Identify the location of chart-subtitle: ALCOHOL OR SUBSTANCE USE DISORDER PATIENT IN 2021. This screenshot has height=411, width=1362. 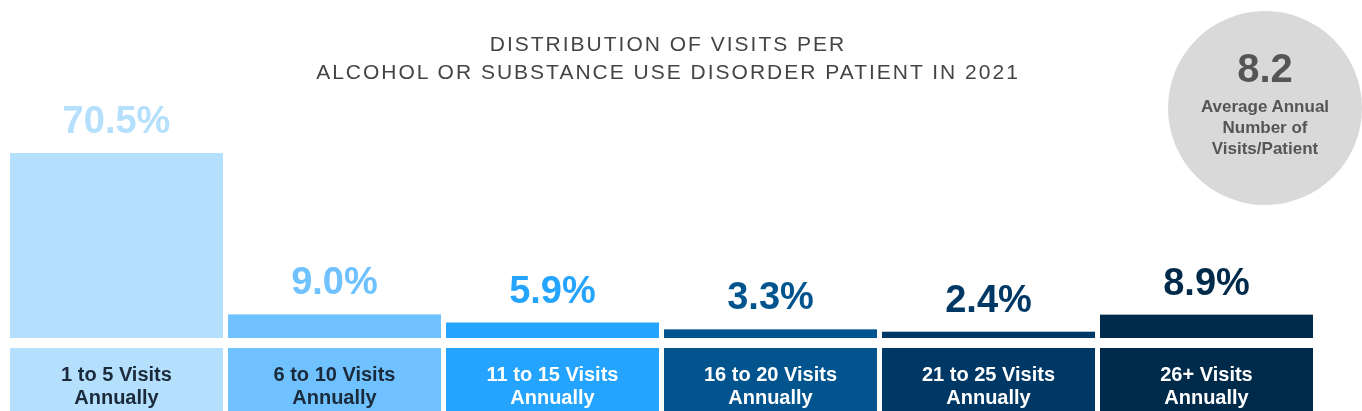
(668, 71).